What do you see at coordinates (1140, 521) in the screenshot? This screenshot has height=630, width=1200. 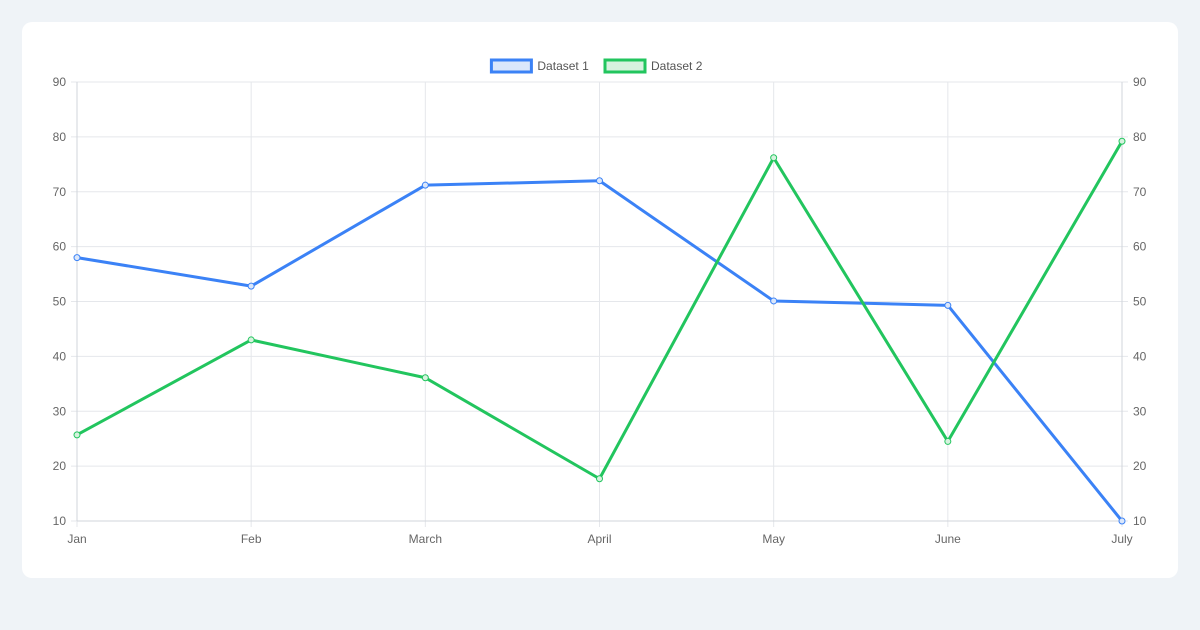 I see `y-tick-label-right: 10` at bounding box center [1140, 521].